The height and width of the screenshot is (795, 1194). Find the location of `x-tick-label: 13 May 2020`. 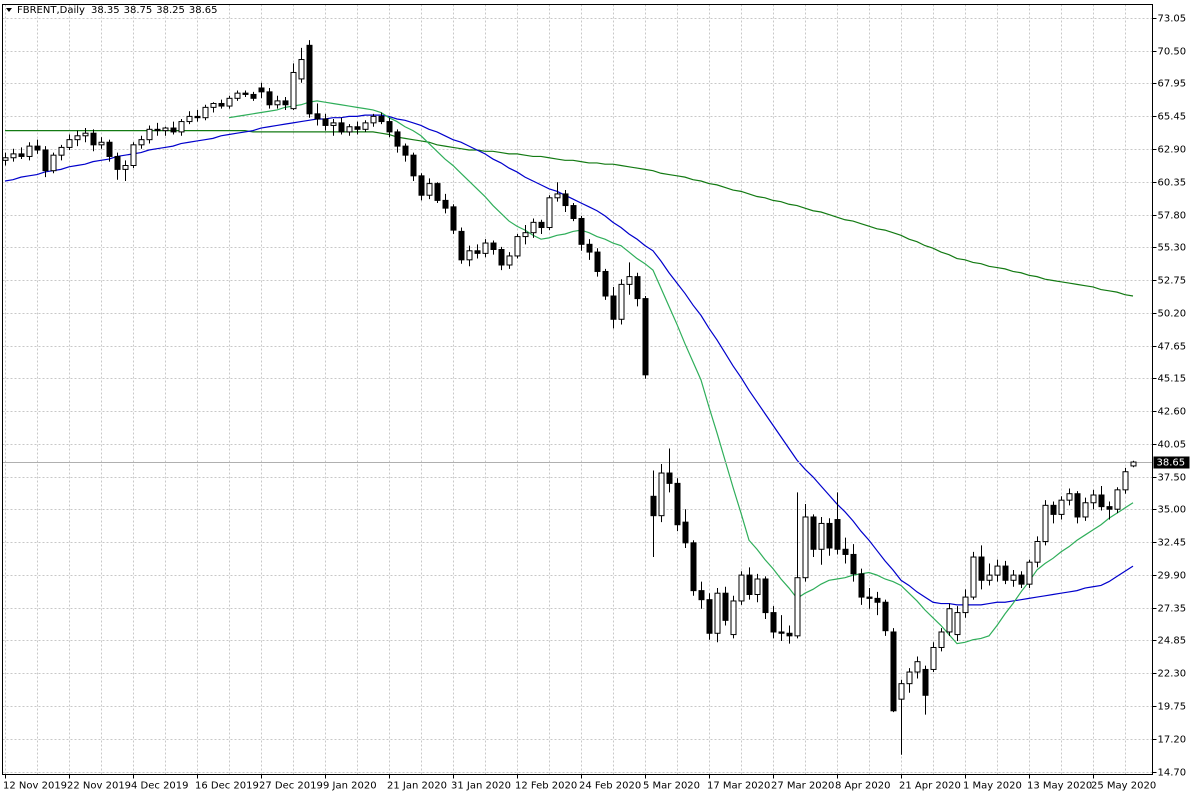

x-tick-label: 13 May 2020 is located at coordinates (1059, 786).